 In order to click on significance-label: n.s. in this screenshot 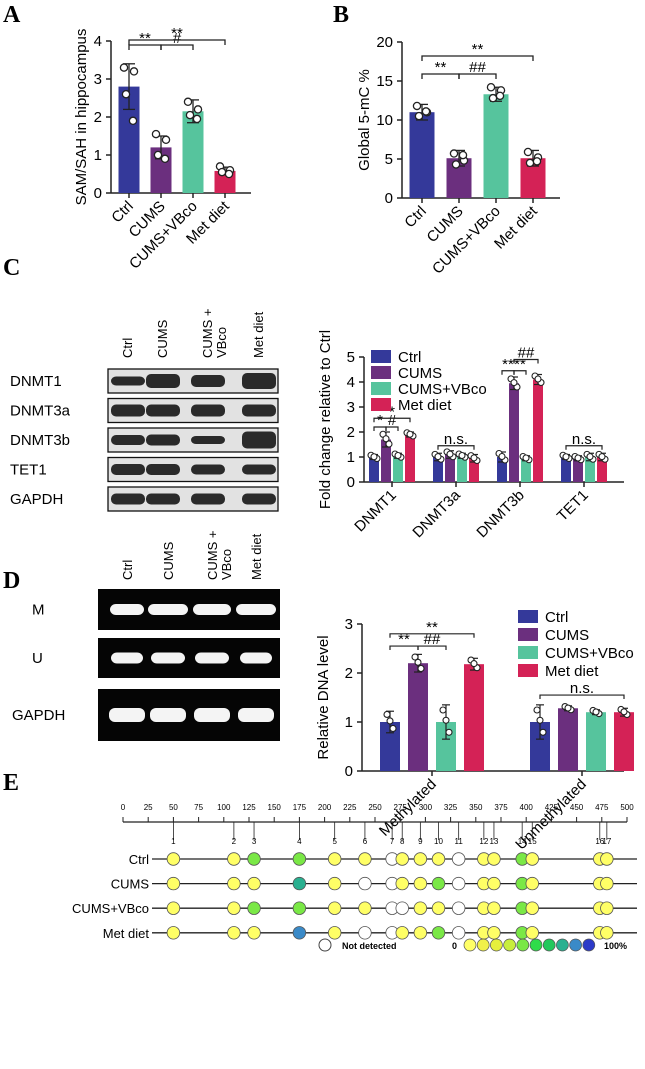, I will do `click(584, 439)`.